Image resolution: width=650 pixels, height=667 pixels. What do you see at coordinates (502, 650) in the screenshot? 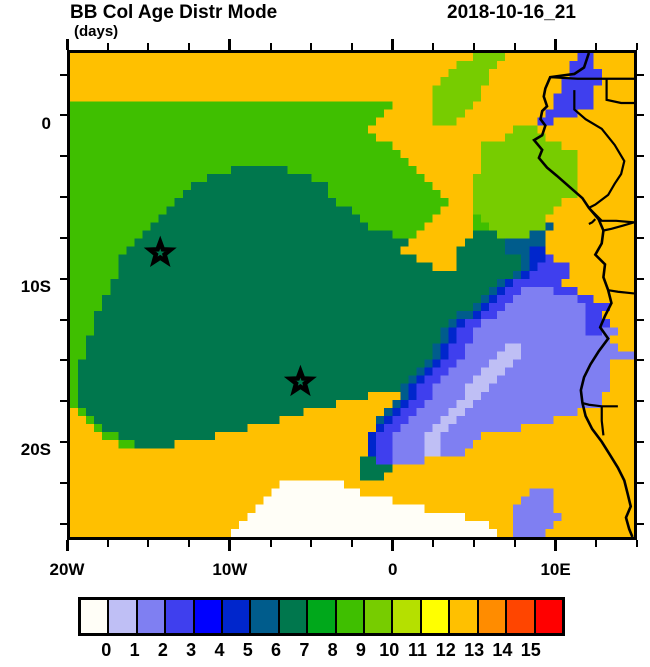
I see `colorbar-tick-label: 14` at bounding box center [502, 650].